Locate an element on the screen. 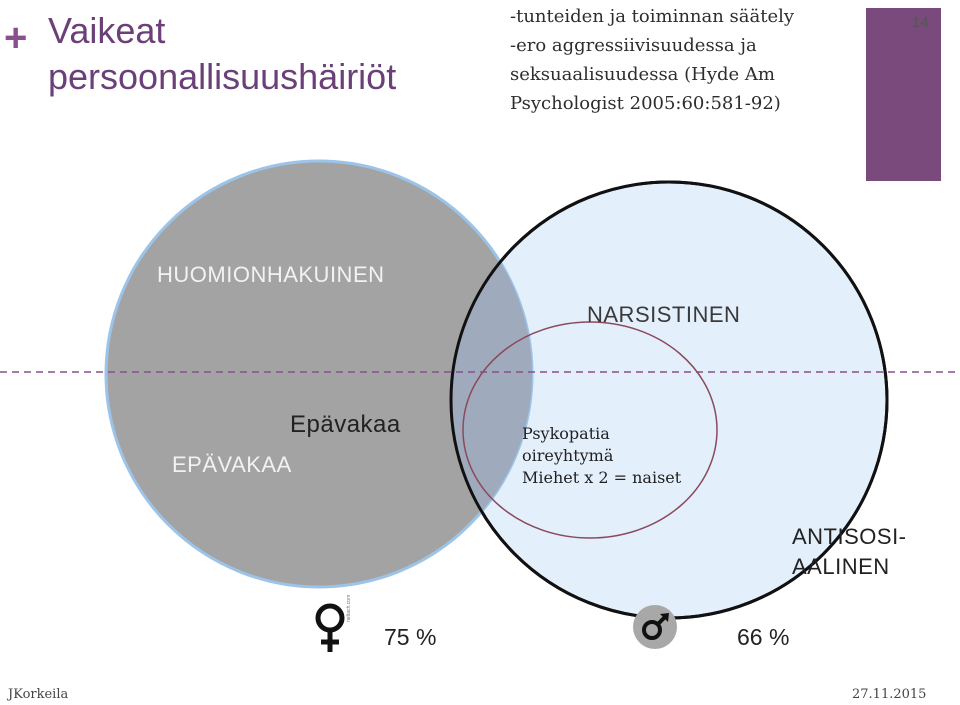 The width and height of the screenshot is (960, 705). label-epavakaa: Epävakaa is located at coordinates (345, 424).